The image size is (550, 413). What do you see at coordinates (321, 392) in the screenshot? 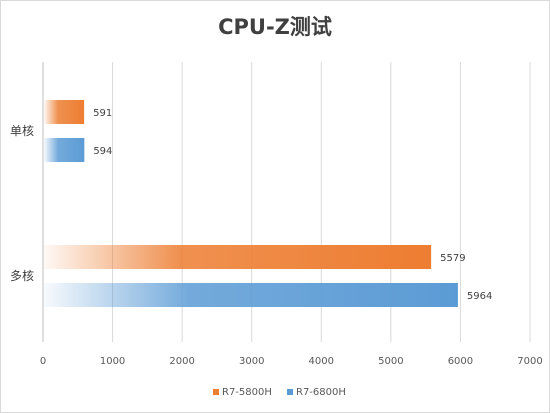
I see `legend-label: R7-6800H` at bounding box center [321, 392].